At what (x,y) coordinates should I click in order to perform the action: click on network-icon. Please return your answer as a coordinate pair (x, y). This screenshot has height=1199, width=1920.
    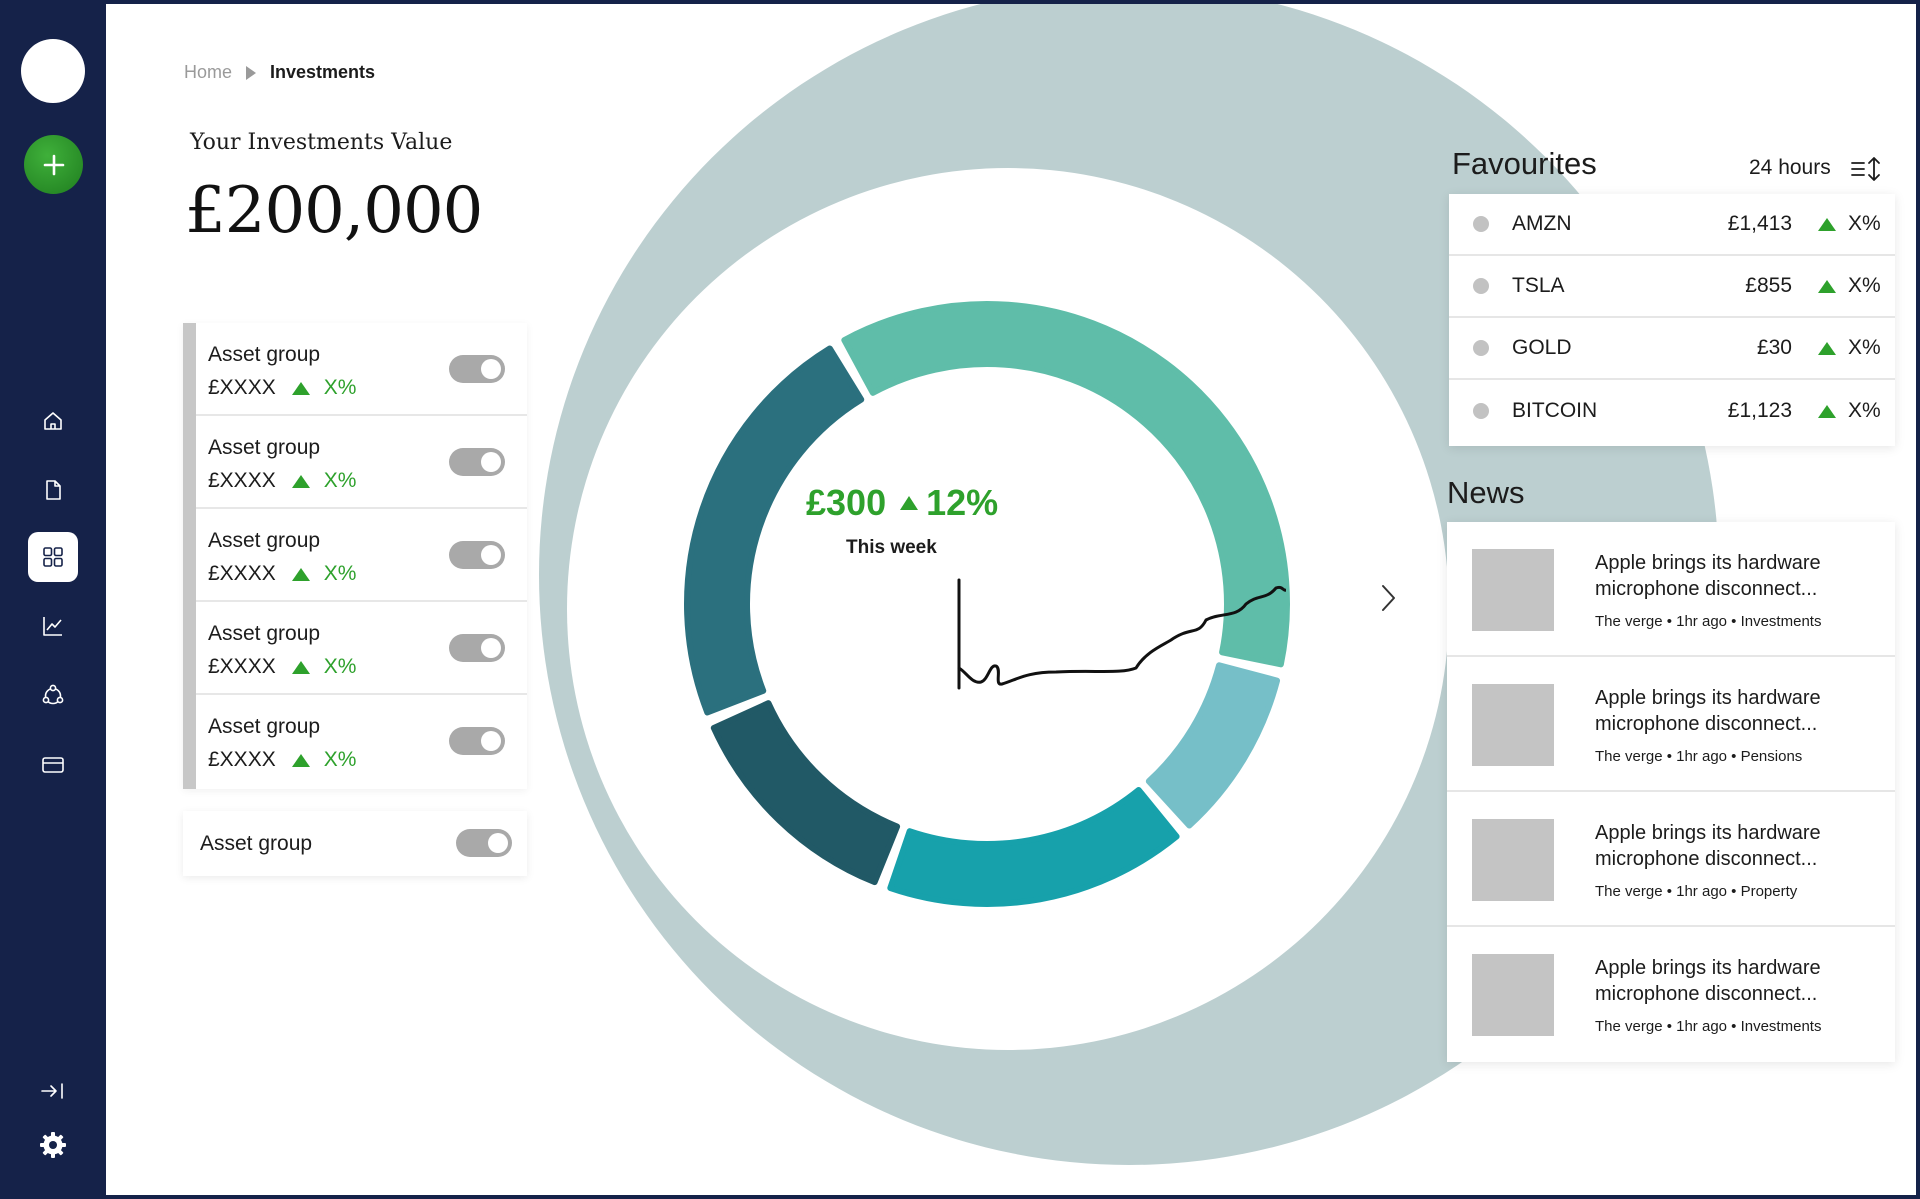
    Looking at the image, I should click on (53, 694).